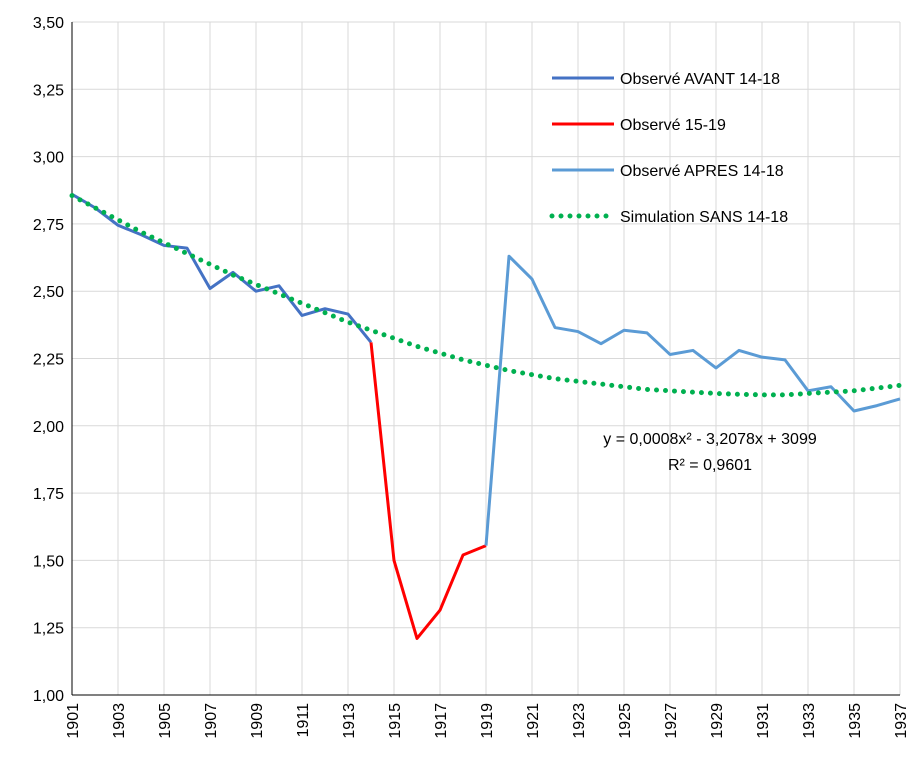 Image resolution: width=909 pixels, height=760 pixels. What do you see at coordinates (73, 721) in the screenshot?
I see `x-tick-label: 1901` at bounding box center [73, 721].